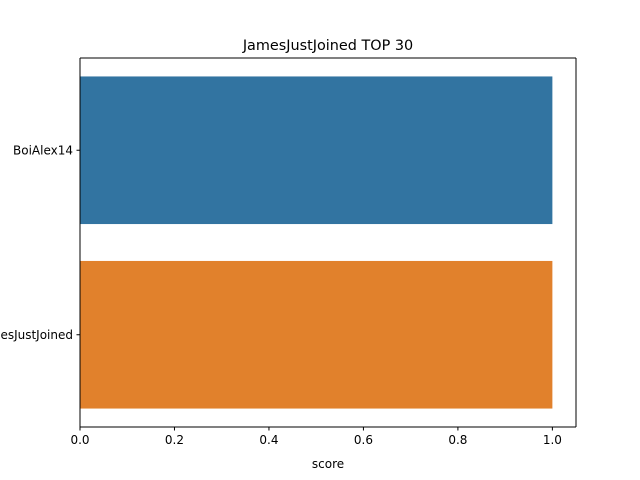 The height and width of the screenshot is (480, 640). I want to click on x-tick-label-1: 0.2, so click(174, 440).